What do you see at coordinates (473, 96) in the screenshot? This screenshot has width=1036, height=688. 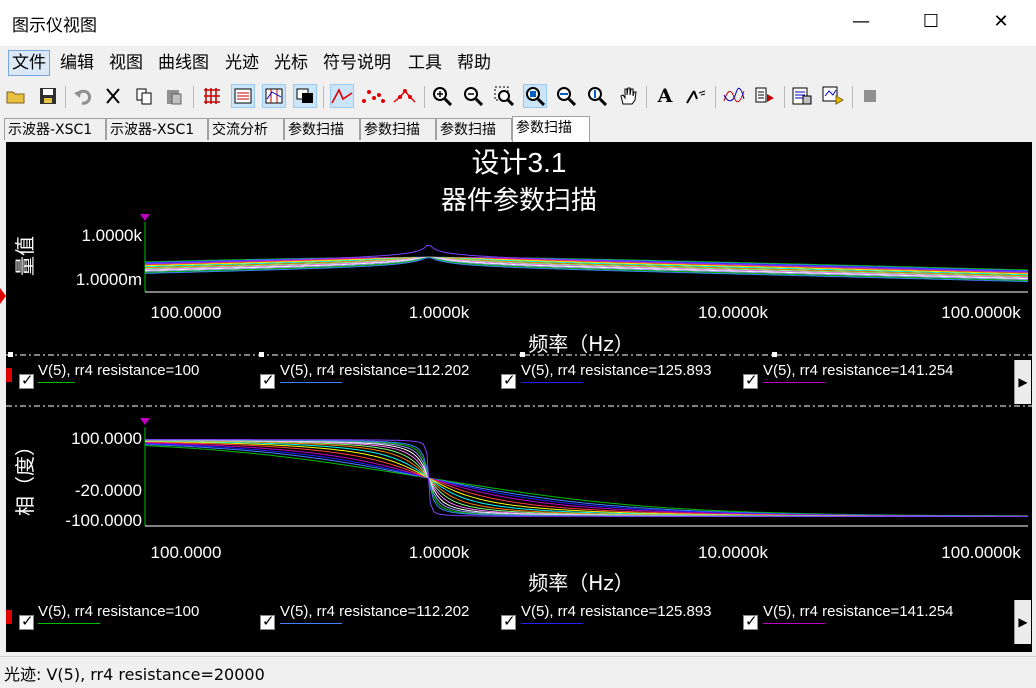 I see `zoom-out-icon` at bounding box center [473, 96].